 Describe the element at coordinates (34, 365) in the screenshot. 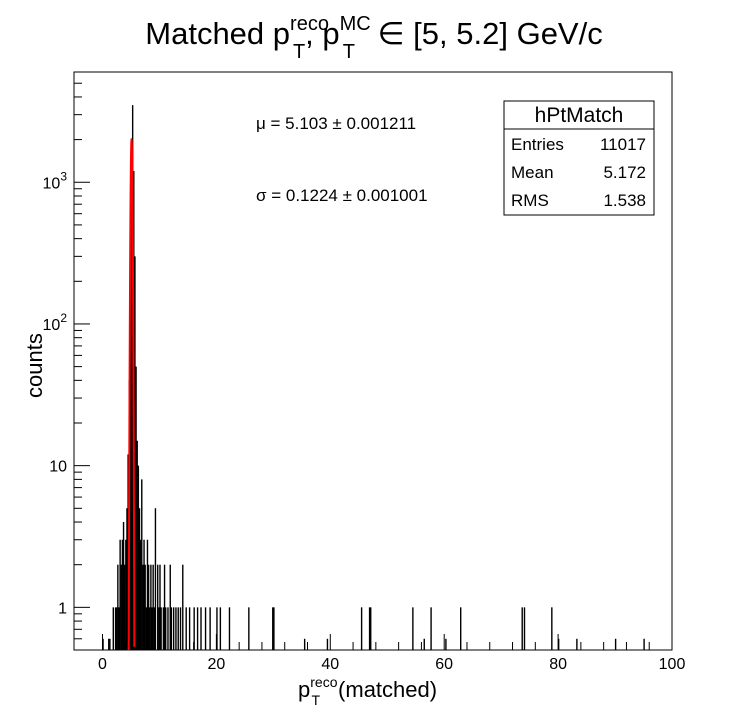

I see `y-axis-label: counts` at that location.